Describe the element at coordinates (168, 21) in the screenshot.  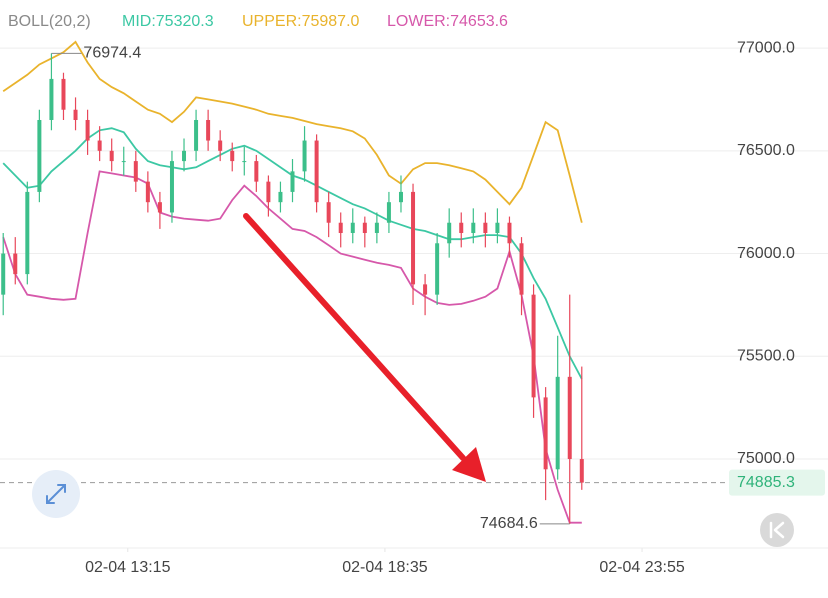
I see `legend-entry: MID:75320.3` at that location.